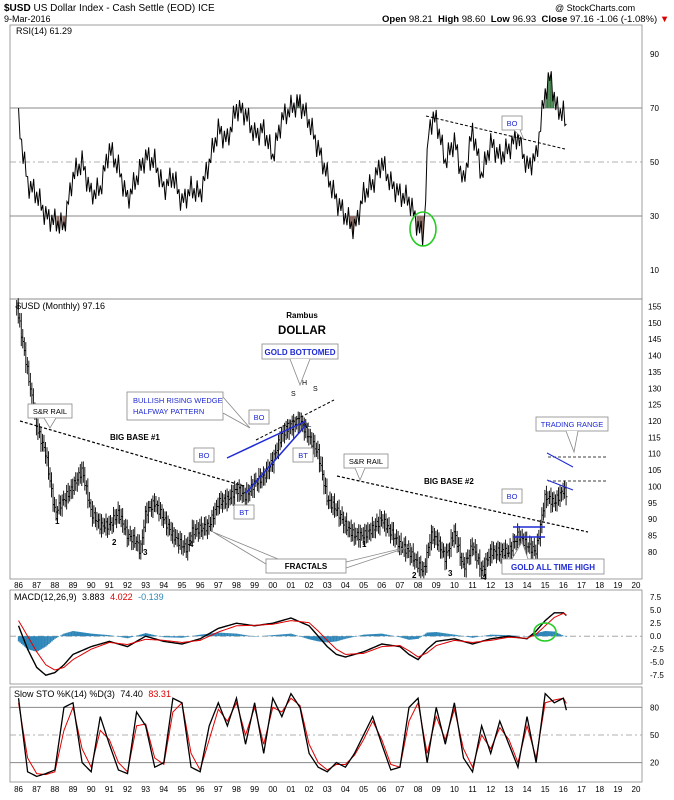  I want to click on x-tick-label-20: 20, so click(636, 789).